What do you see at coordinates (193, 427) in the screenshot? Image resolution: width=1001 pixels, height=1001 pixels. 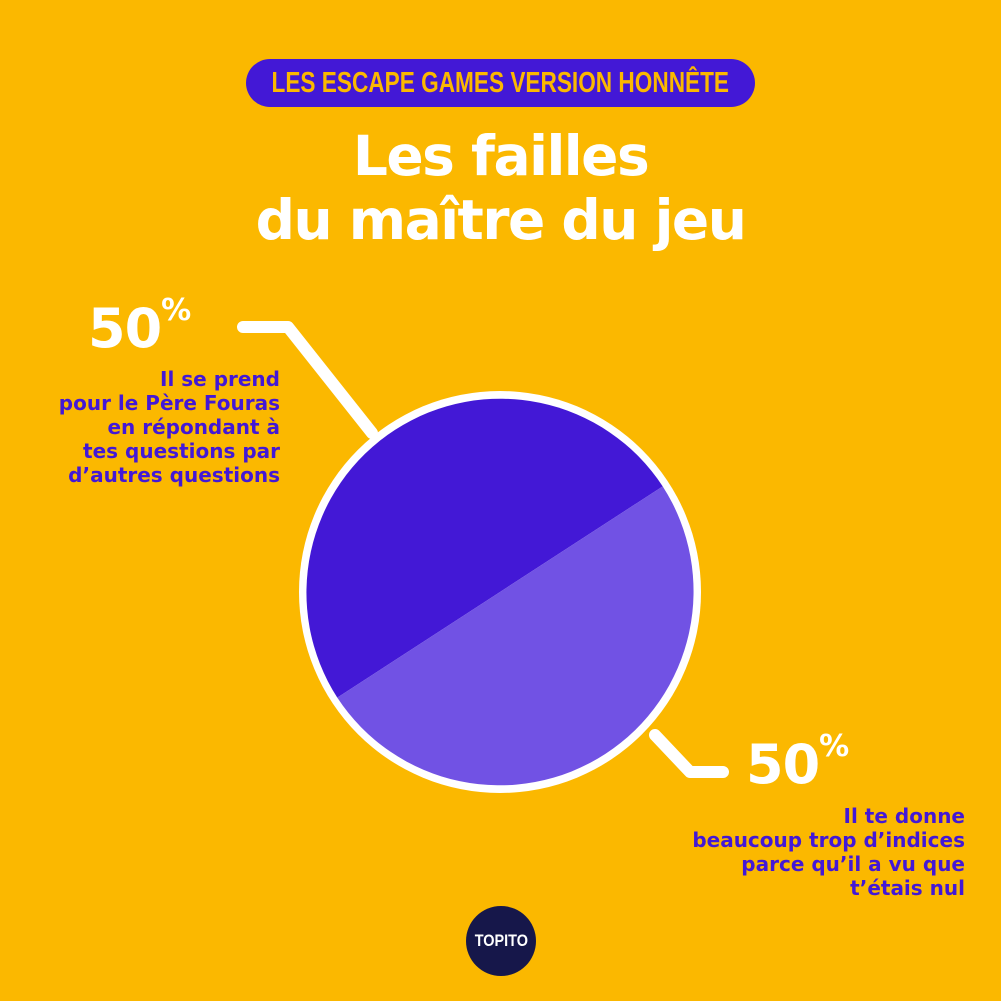 I see `slice-1-label-line: en répondant à` at bounding box center [193, 427].